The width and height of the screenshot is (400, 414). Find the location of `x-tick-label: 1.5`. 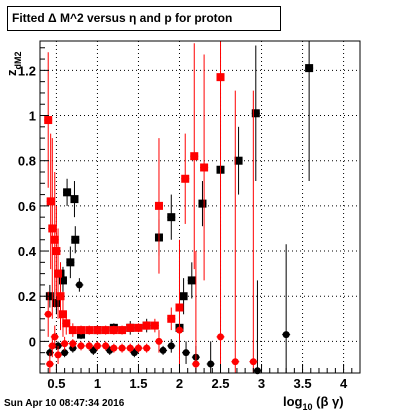

x-tick-label: 1.5 is located at coordinates (138, 383).